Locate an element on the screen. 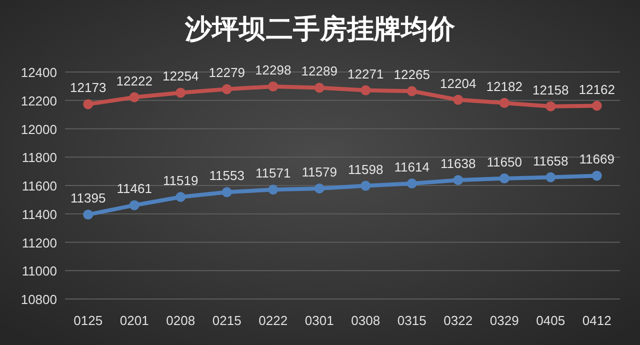 The width and height of the screenshot is (640, 345). data-label: 12265 is located at coordinates (412, 74).